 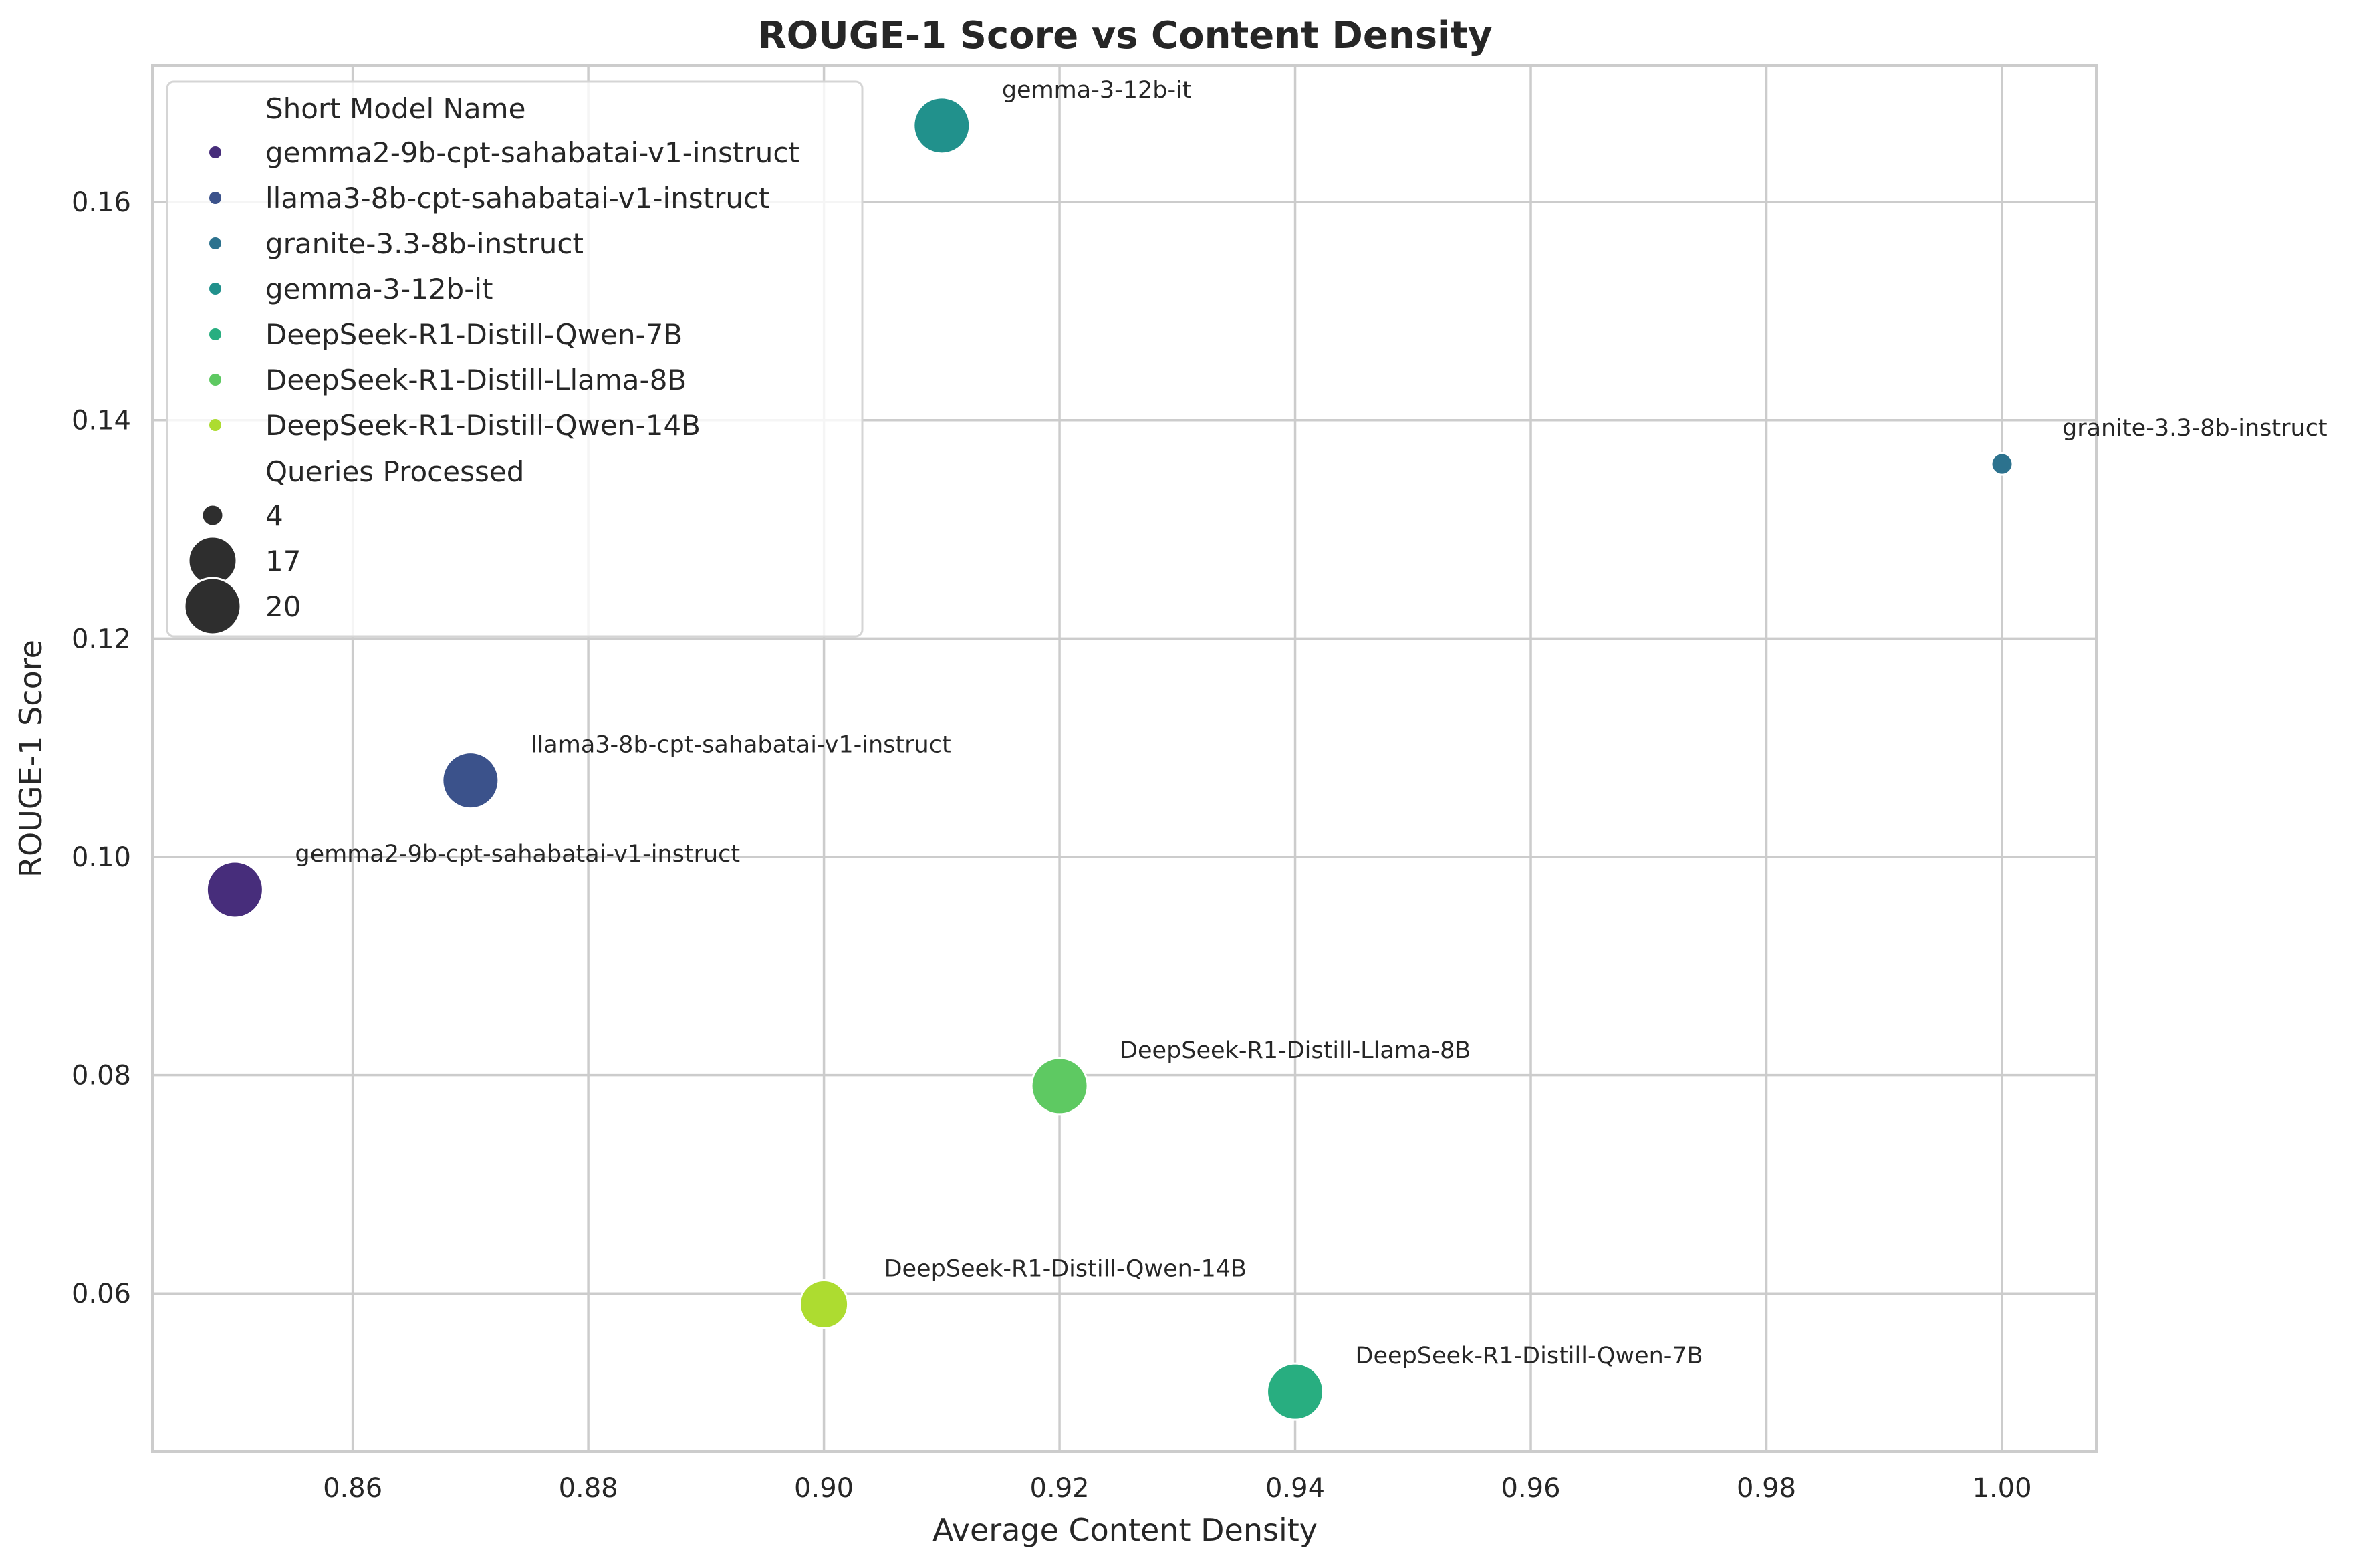 I want to click on x-tick-label: 0.94, so click(x=1295, y=1488).